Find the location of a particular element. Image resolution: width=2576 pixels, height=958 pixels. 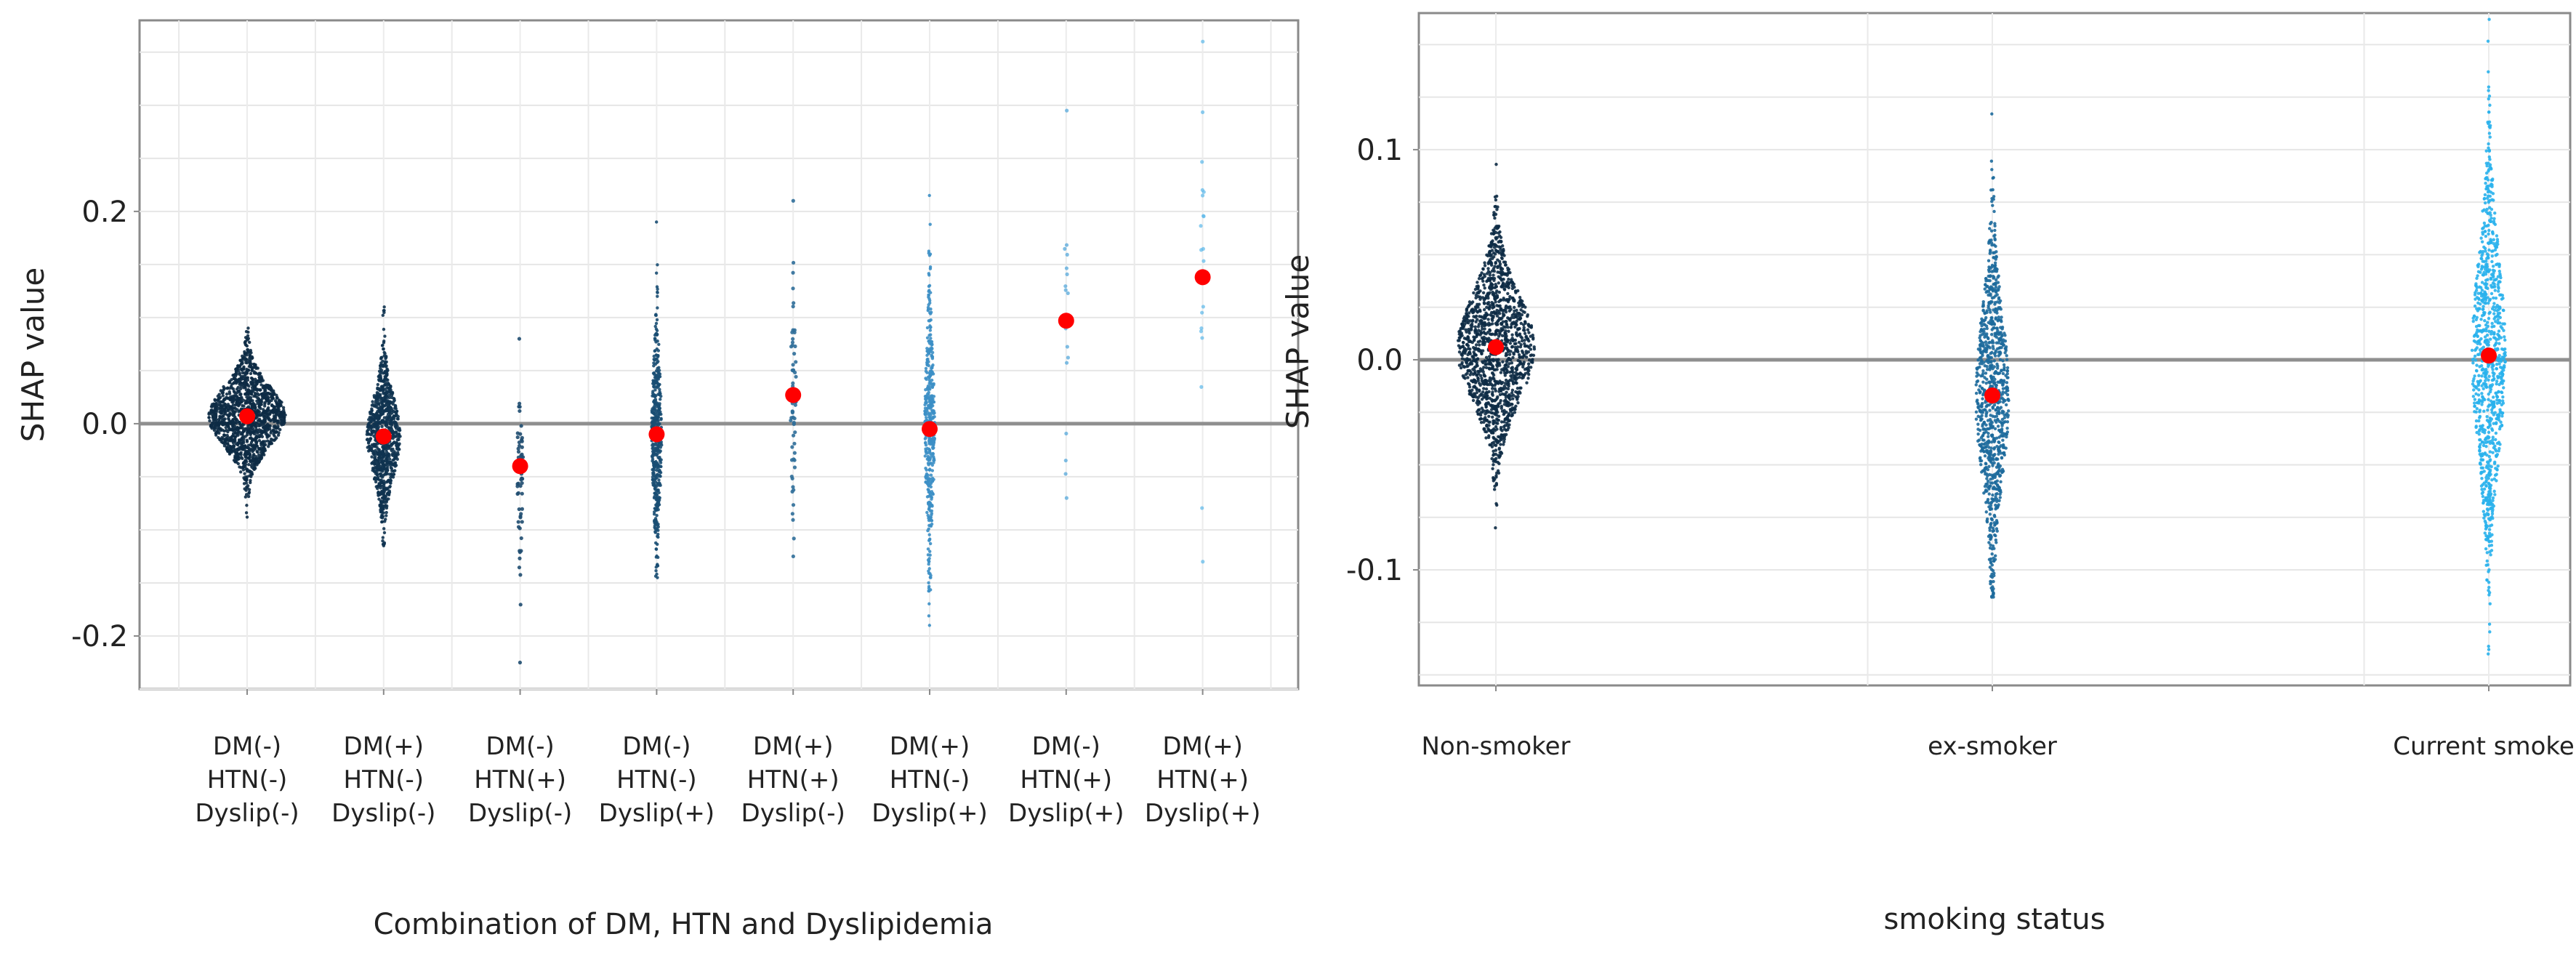

left-y-axis-label: SHAP value is located at coordinates (33, 354).